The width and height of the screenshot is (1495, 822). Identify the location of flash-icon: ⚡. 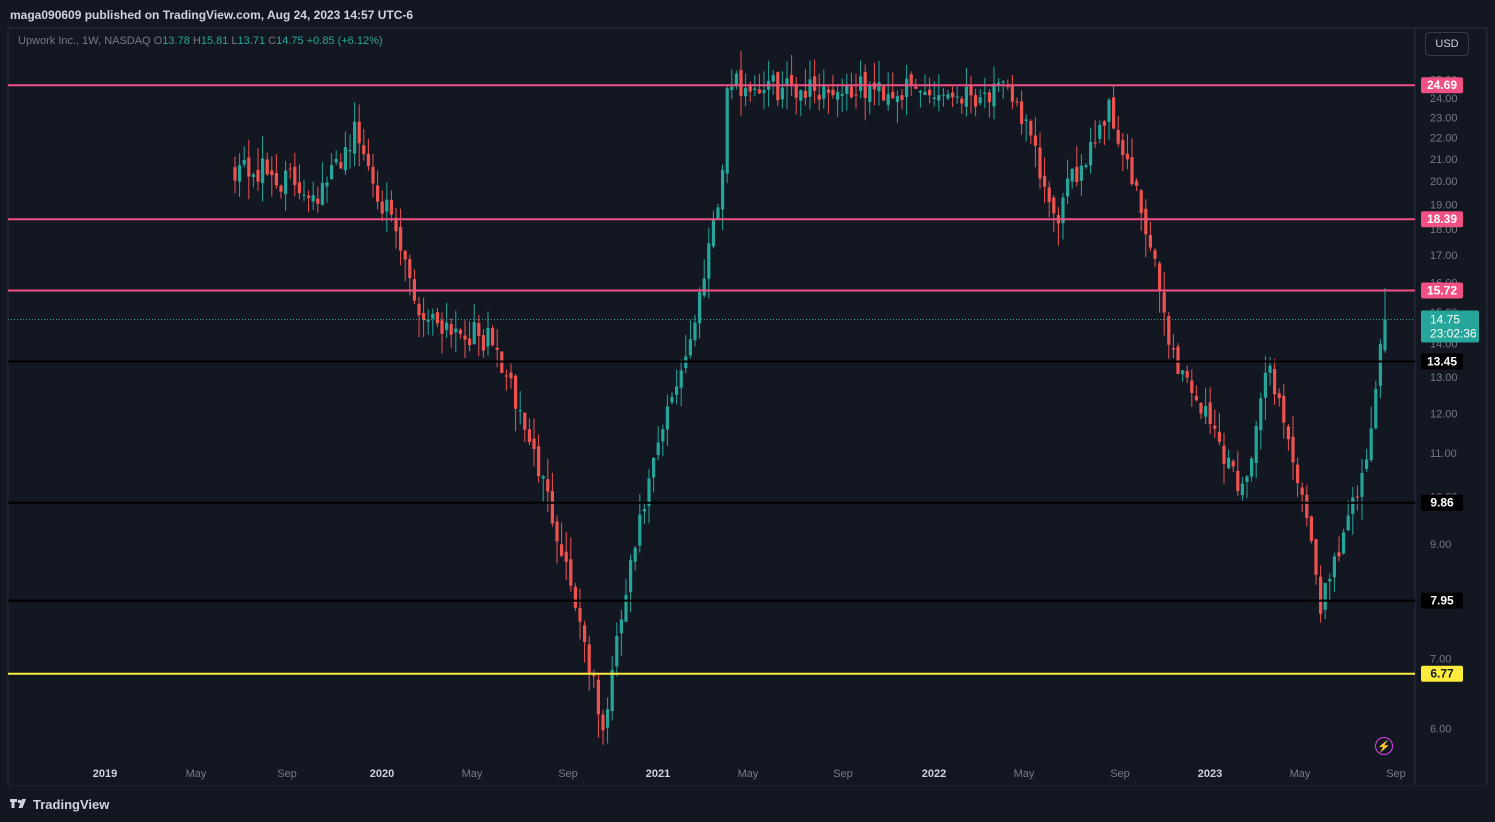
(1384, 746).